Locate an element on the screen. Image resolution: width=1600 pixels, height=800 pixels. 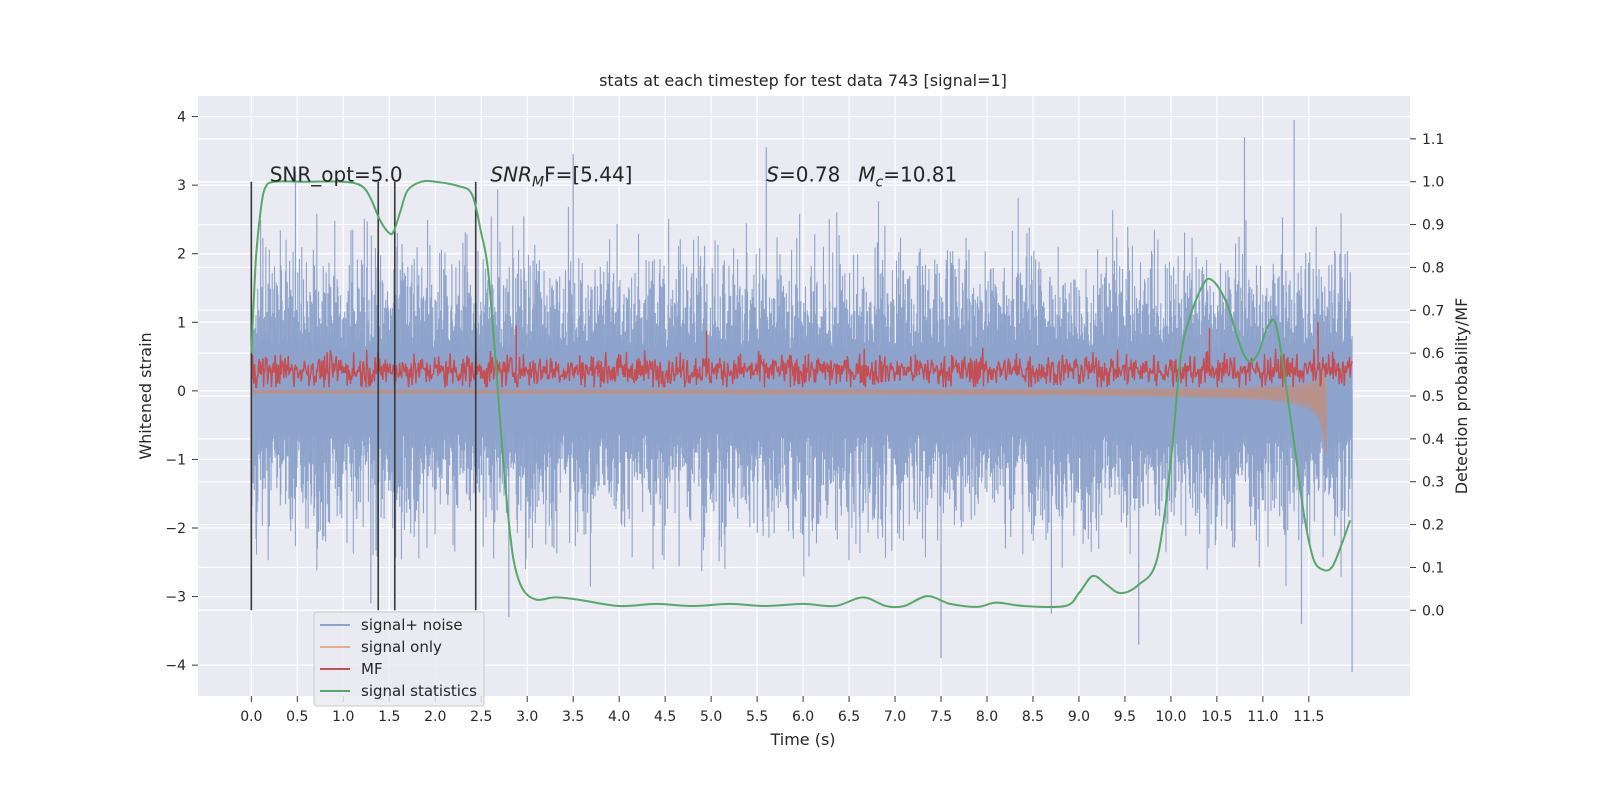
y-axis-right-label: Detection probability/MF is located at coordinates (1461, 396).